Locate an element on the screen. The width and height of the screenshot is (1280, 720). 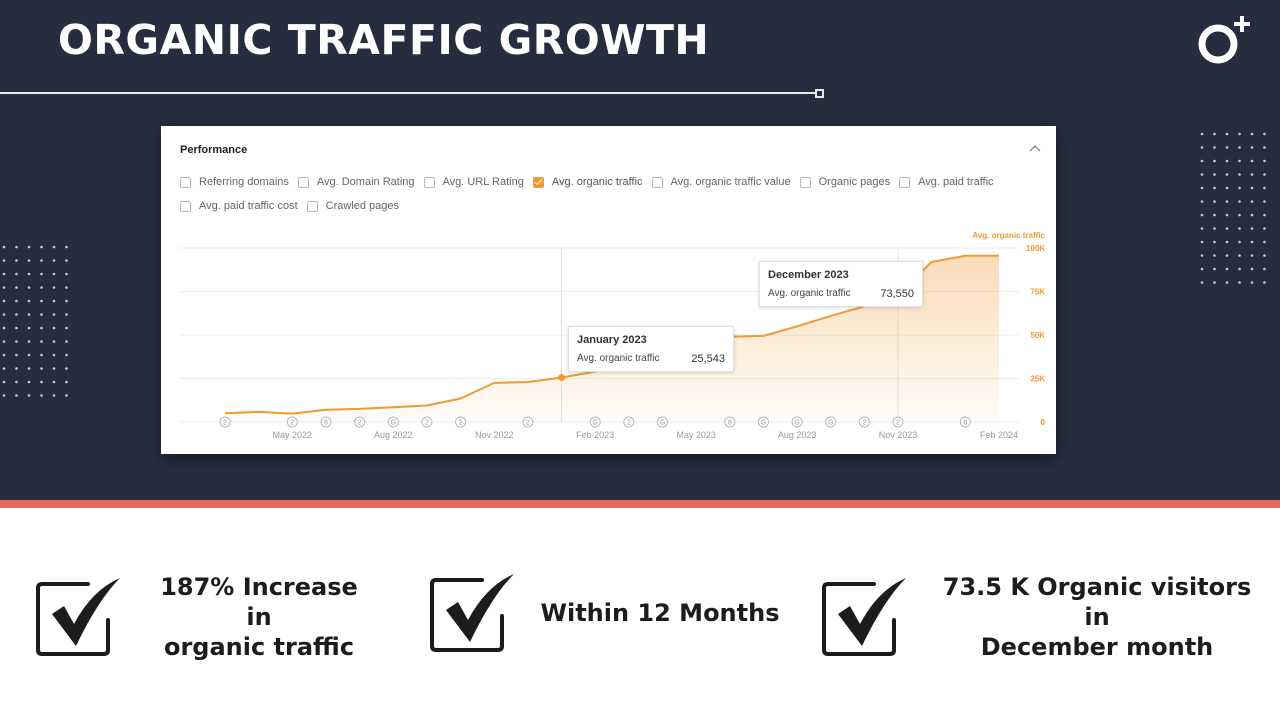
x-tick-label: May 2022 is located at coordinates (293, 435).